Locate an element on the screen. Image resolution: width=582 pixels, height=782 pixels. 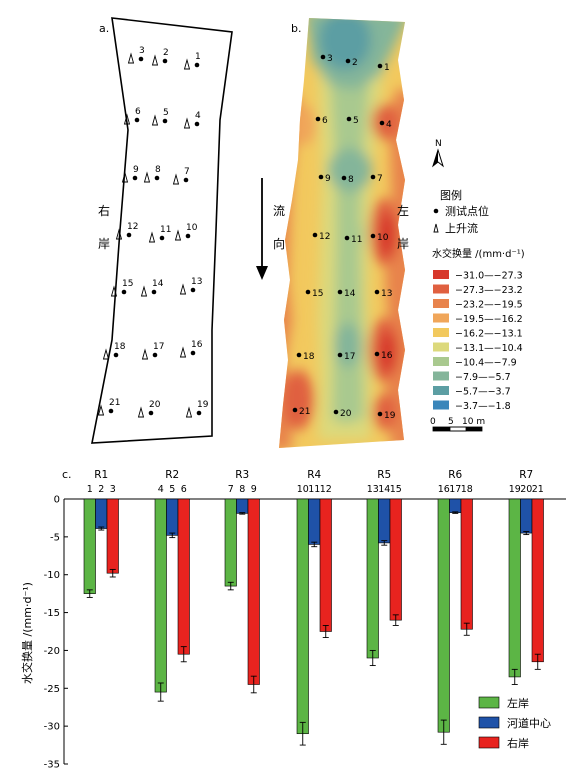
map-b-point-label: 7 is located at coordinates (380, 179).